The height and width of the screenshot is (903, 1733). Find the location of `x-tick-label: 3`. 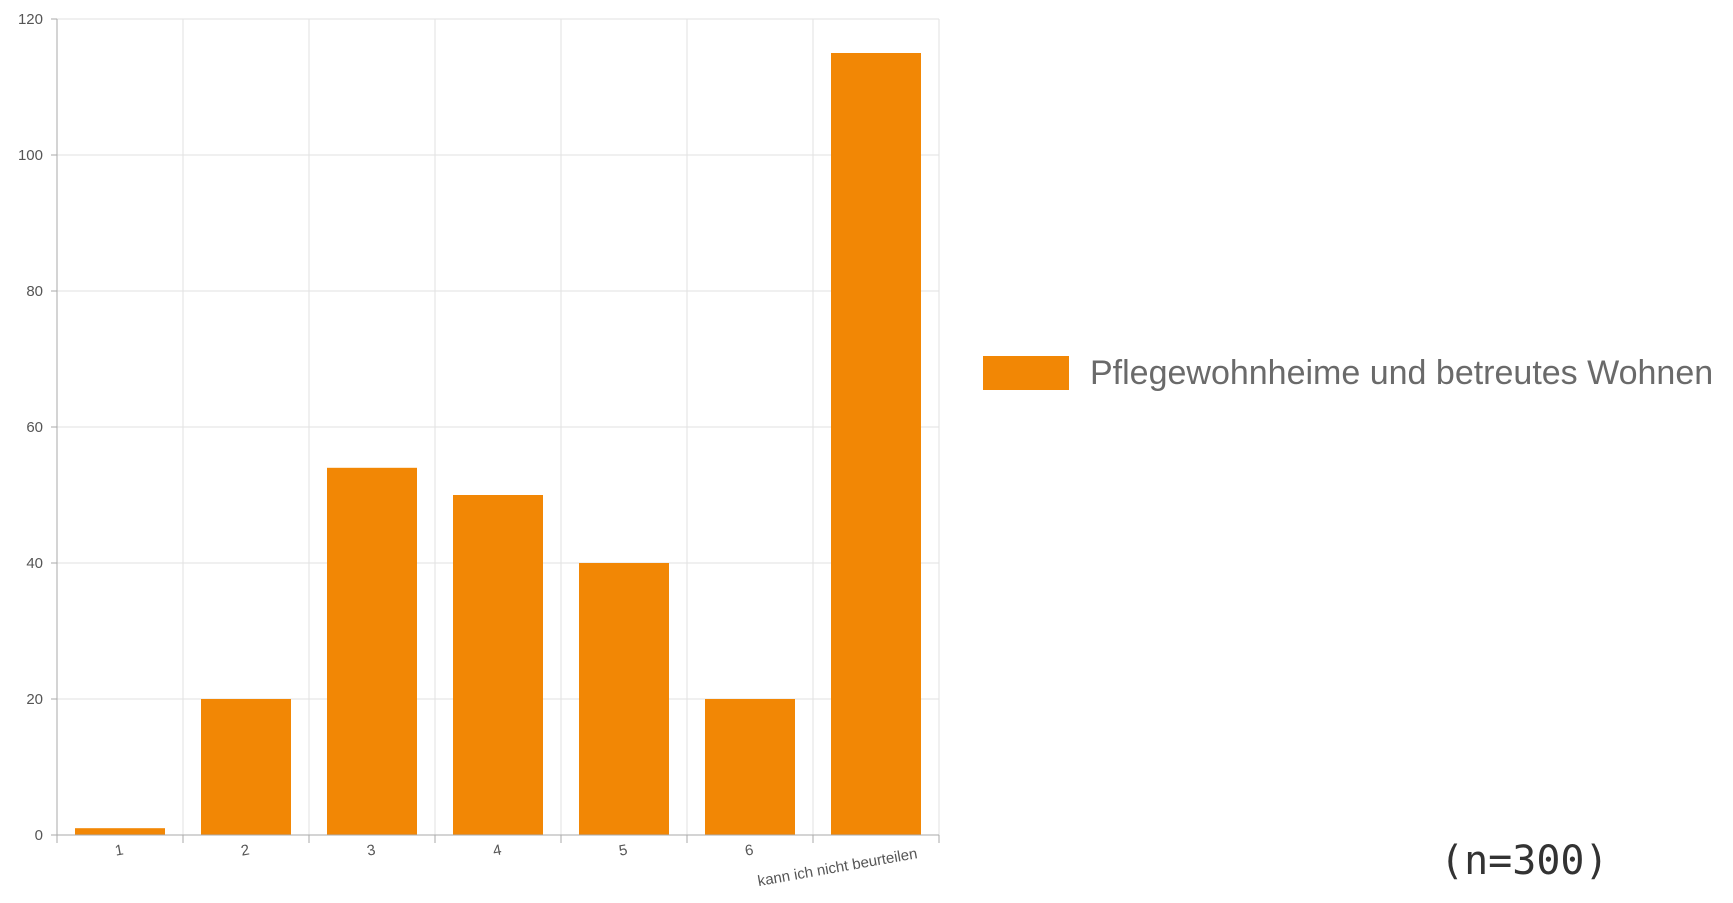

x-tick-label: 3 is located at coordinates (371, 850).